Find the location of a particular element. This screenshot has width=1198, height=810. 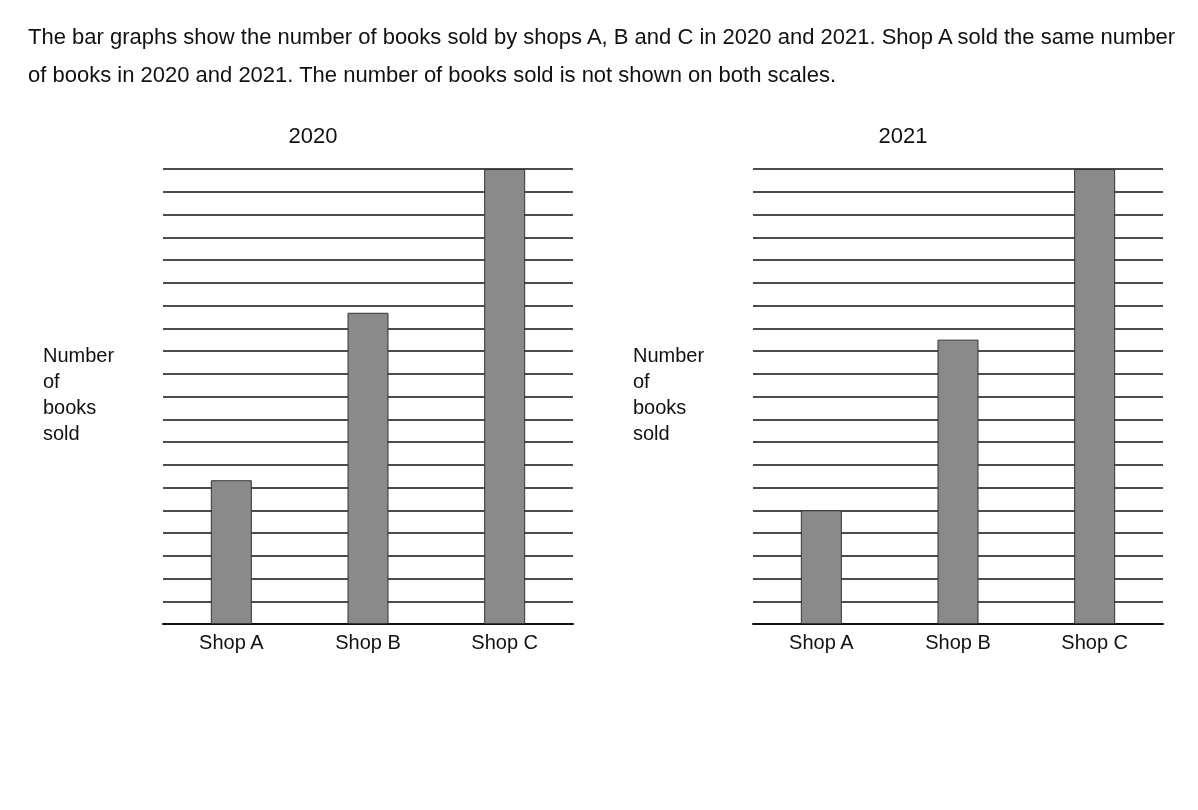

chart-title: 2020 is located at coordinates (313, 135).